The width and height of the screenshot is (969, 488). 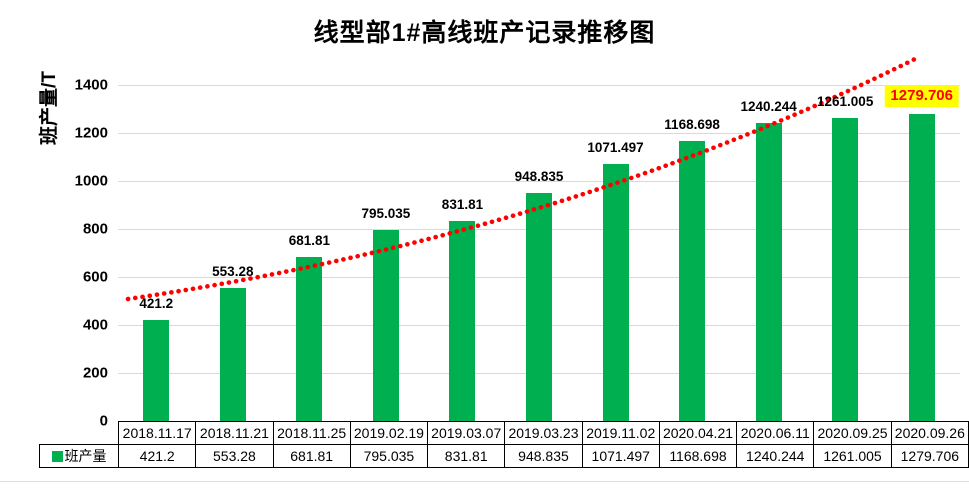 I want to click on table-value-cell: 1071.497, so click(x=620, y=456).